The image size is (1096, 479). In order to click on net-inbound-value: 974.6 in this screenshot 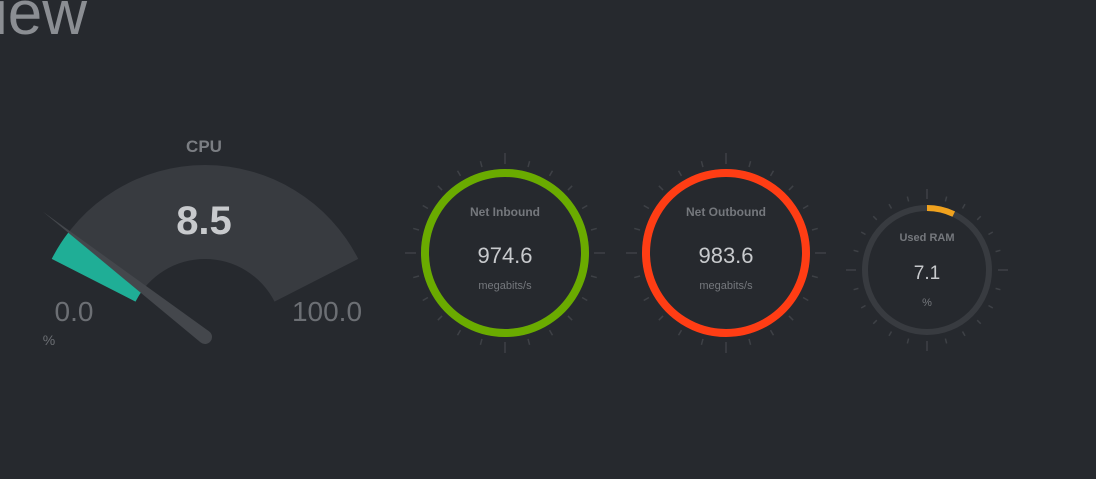, I will do `click(504, 255)`.